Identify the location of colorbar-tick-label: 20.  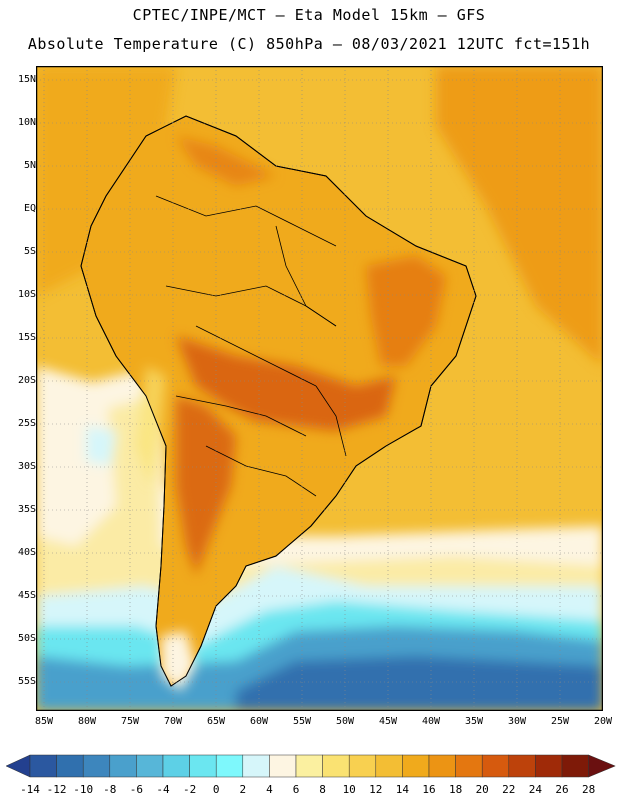
(482, 789).